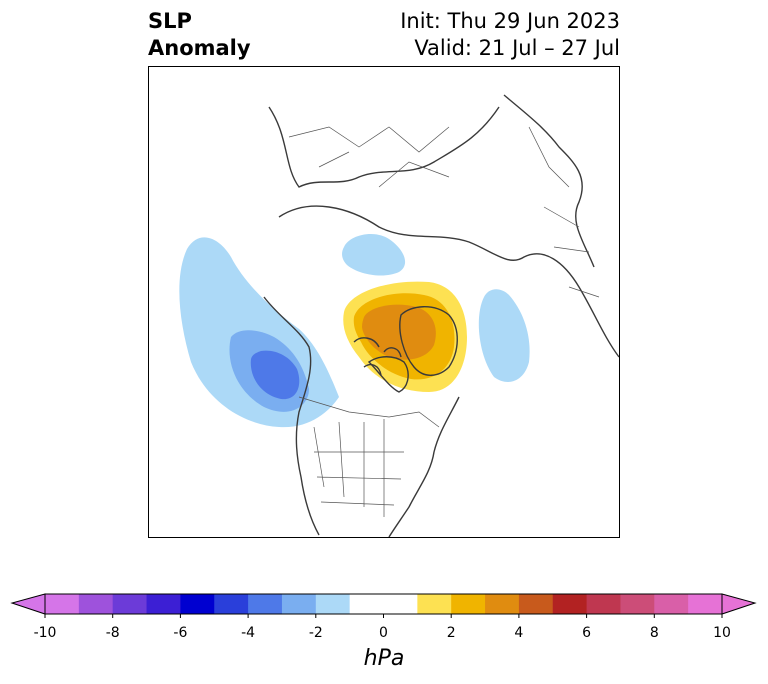  I want to click on title-variable-line1: SLP, so click(170, 21).